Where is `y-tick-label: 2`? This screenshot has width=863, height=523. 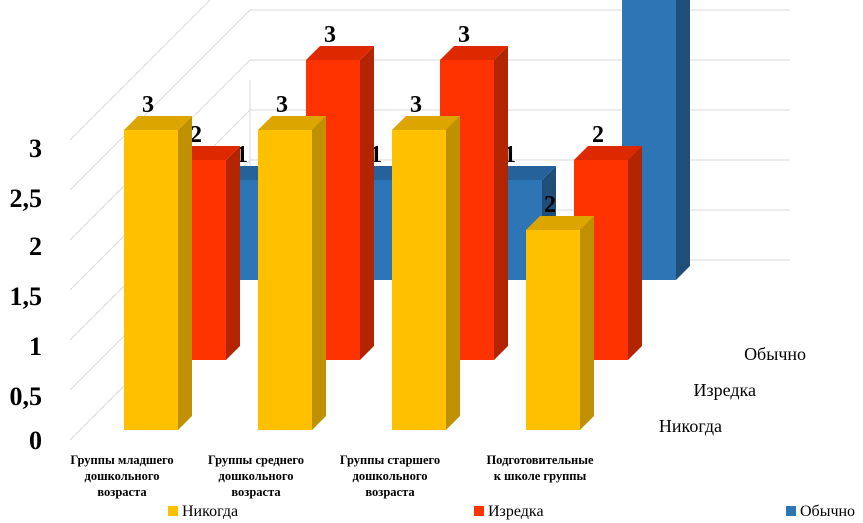 y-tick-label: 2 is located at coordinates (35, 246).